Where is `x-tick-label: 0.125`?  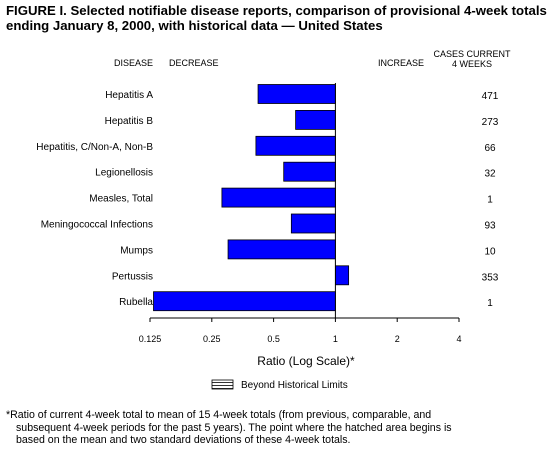
x-tick-label: 0.125 is located at coordinates (150, 339).